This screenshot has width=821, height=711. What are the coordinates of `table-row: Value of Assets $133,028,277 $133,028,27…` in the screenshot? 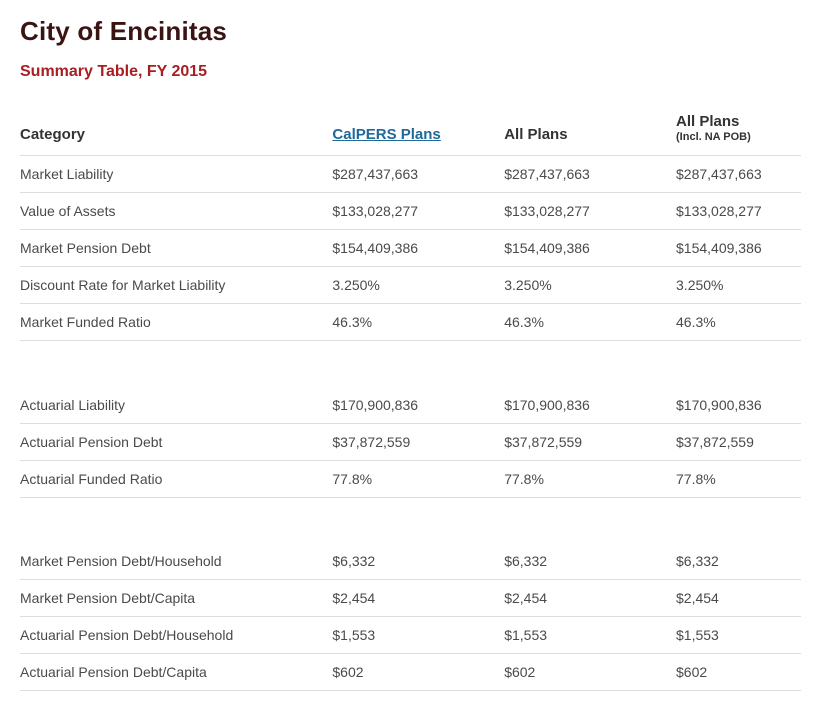 It's located at (410, 211).